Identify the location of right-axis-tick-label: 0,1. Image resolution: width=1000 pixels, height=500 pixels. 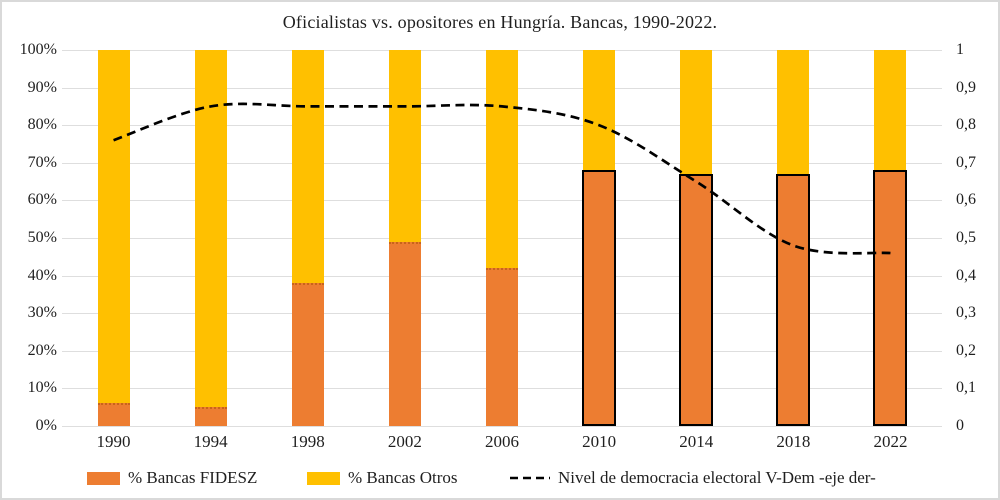
(966, 388).